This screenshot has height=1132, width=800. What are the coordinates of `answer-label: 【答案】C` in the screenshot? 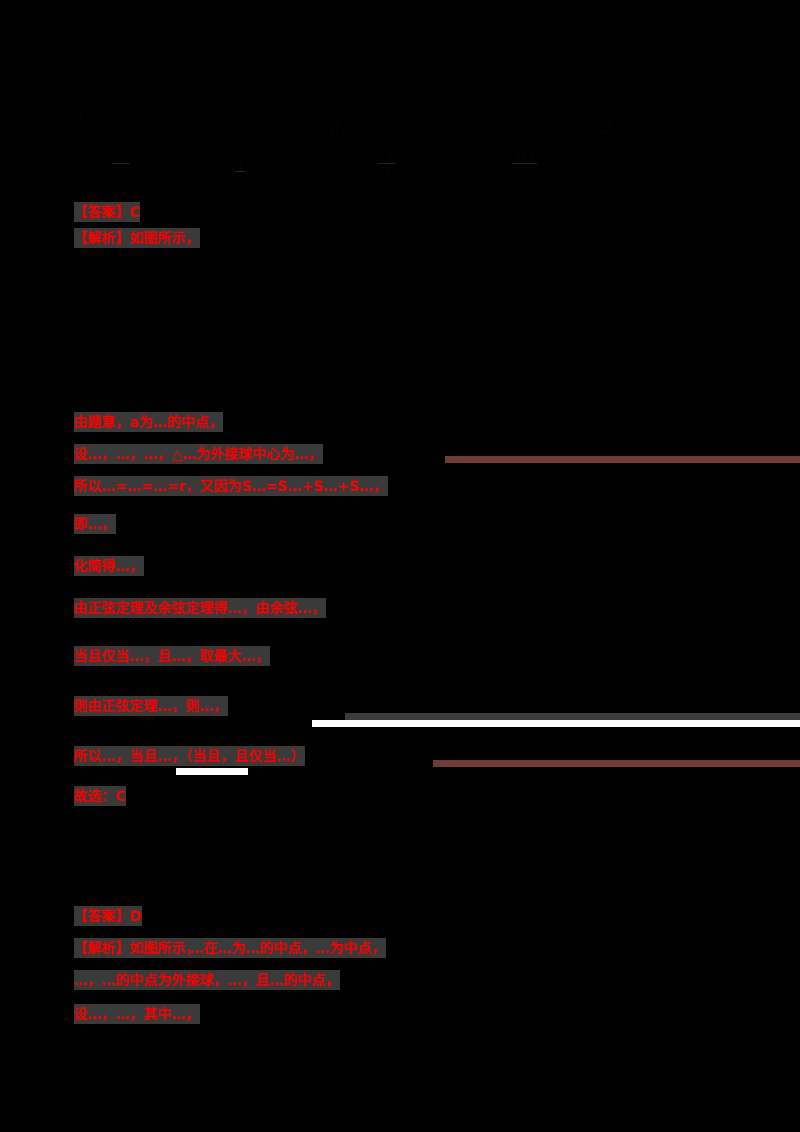 It's located at (107, 212).